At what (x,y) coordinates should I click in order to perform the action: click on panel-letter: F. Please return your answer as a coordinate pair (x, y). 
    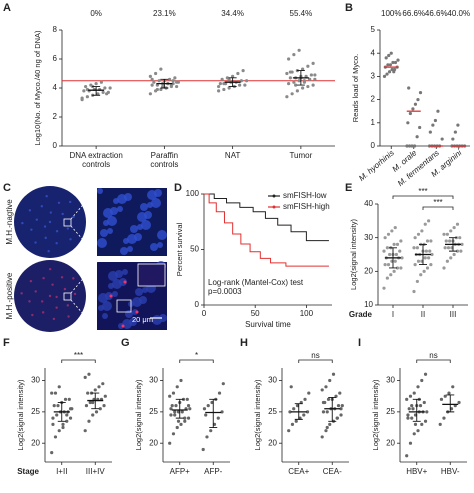
    Looking at the image, I should click on (6, 343).